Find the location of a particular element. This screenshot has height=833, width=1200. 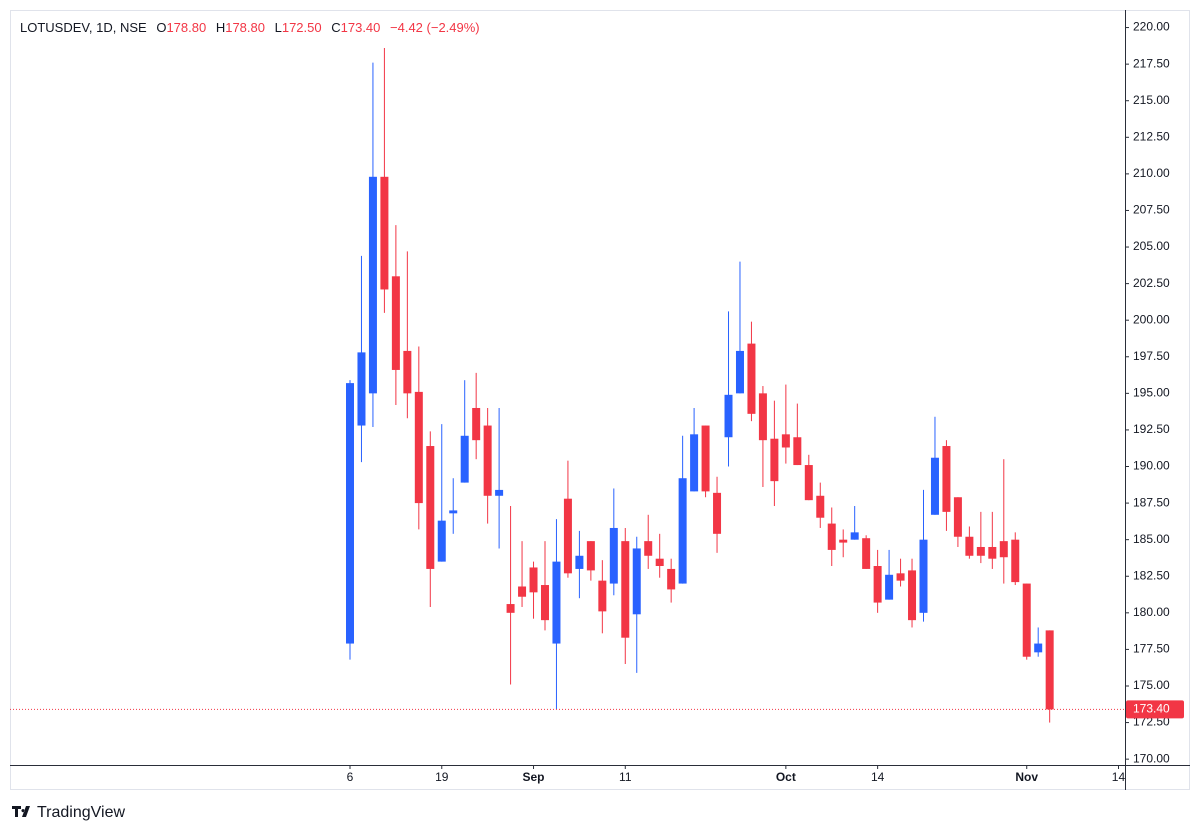

y-tick-label: 170.00 is located at coordinates (1151, 758).